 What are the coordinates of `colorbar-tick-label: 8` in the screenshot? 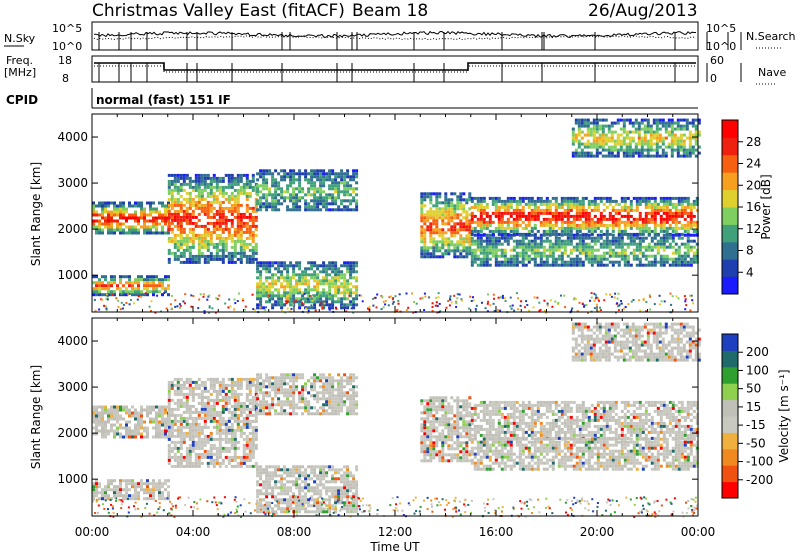 It's located at (750, 251).